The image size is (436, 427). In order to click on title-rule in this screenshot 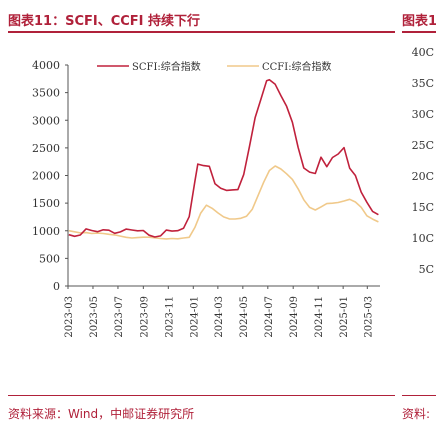, I will do `click(201, 32)`.